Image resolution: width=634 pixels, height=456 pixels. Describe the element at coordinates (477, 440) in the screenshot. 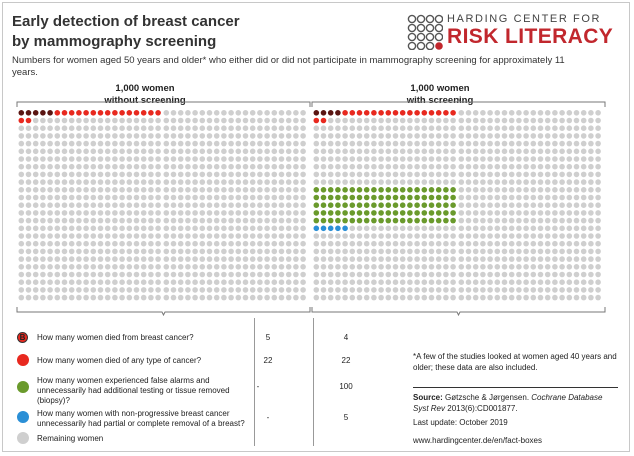

I see `source-url: www.hardingcenter.de/en/fact-boxes` at that location.